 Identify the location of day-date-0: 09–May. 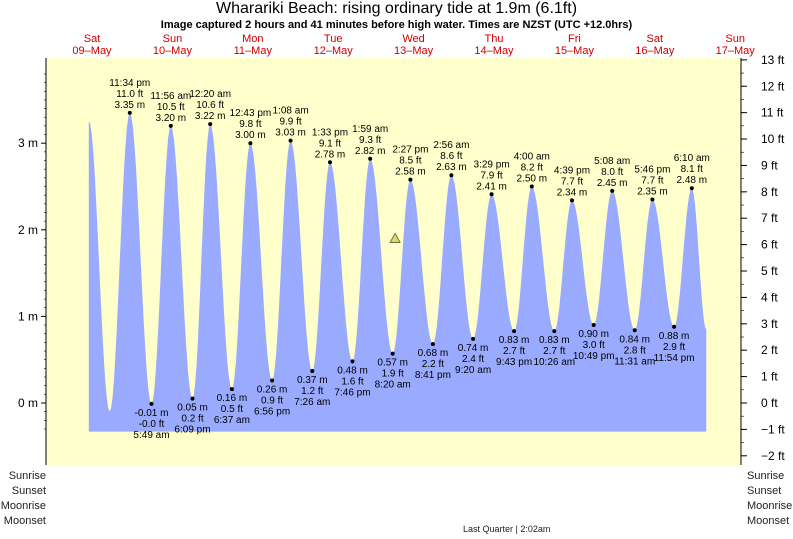
(92, 51).